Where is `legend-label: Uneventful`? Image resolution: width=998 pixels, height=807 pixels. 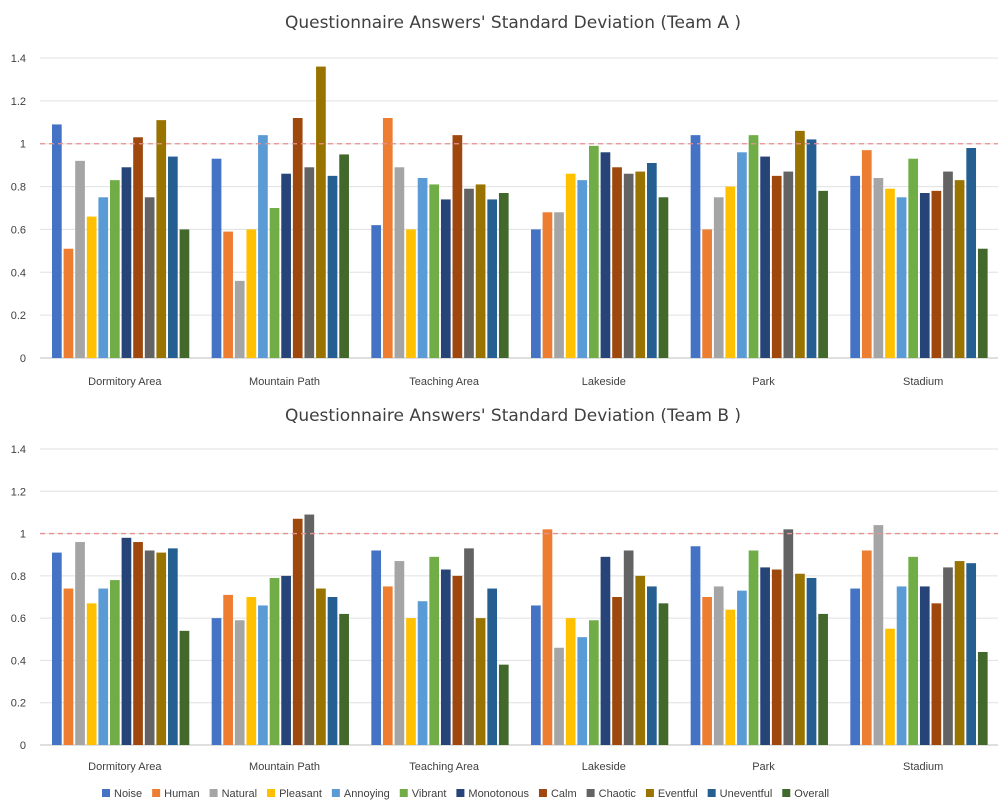 legend-label: Uneventful is located at coordinates (746, 794).